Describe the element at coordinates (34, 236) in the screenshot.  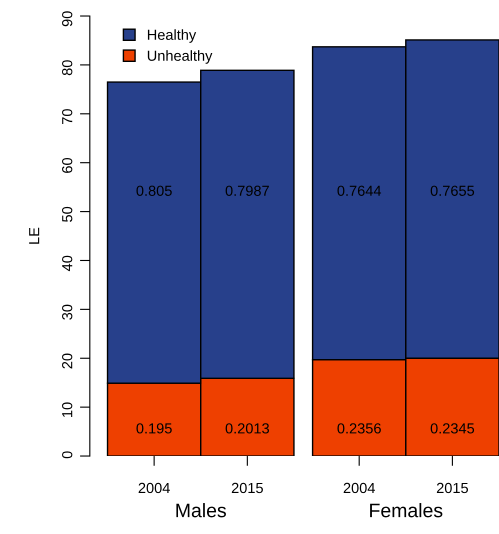
I see `y-axis-title: LE` at that location.